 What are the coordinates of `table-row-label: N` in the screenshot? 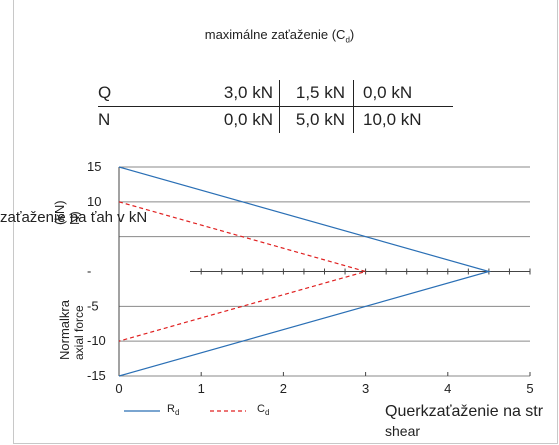 It's located at (104, 119).